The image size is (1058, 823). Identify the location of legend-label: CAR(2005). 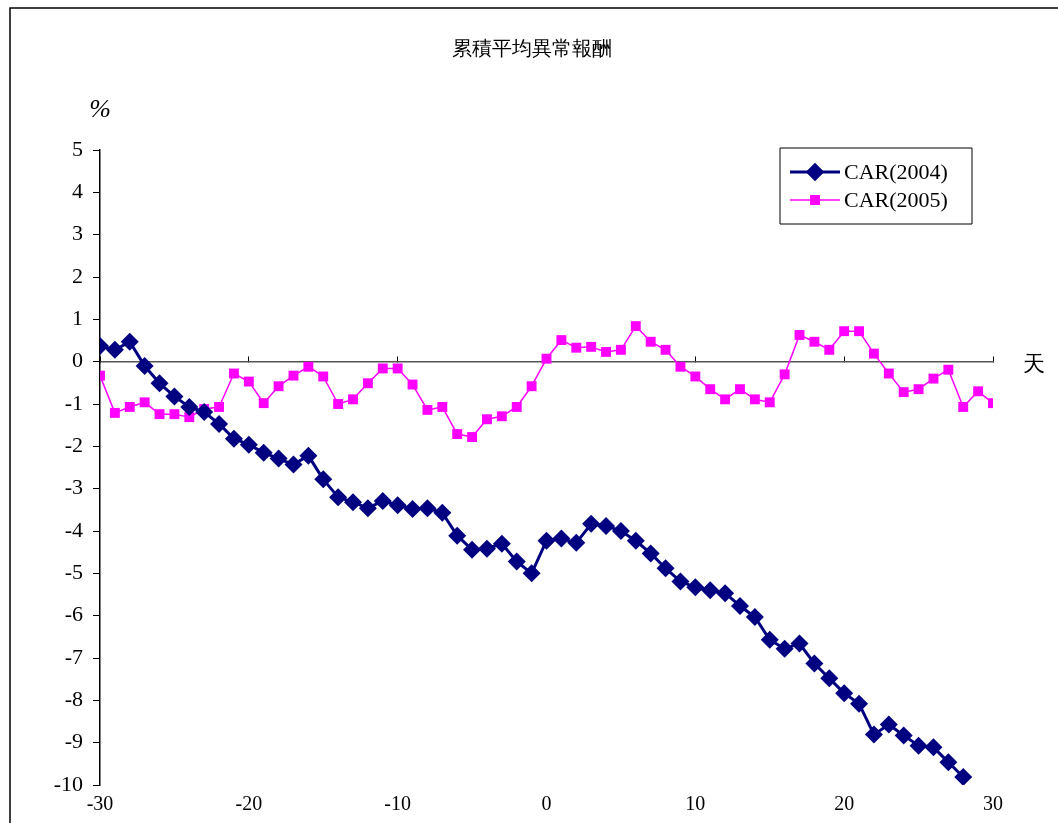
(896, 199).